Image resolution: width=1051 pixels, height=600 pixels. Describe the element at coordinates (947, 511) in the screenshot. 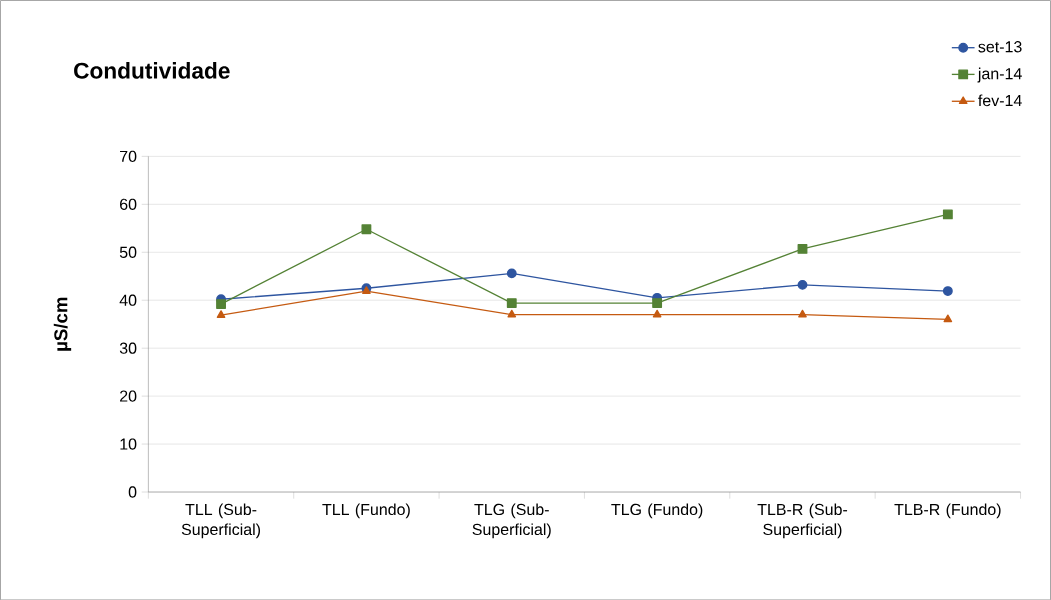

I see `x-tick-label: TLB-R (Fundo)` at that location.